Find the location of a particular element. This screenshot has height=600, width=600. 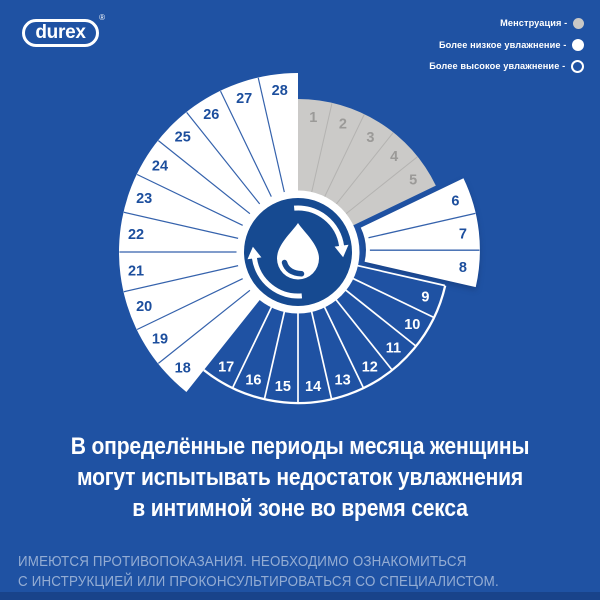

day-1-label: 1 is located at coordinates (313, 118).